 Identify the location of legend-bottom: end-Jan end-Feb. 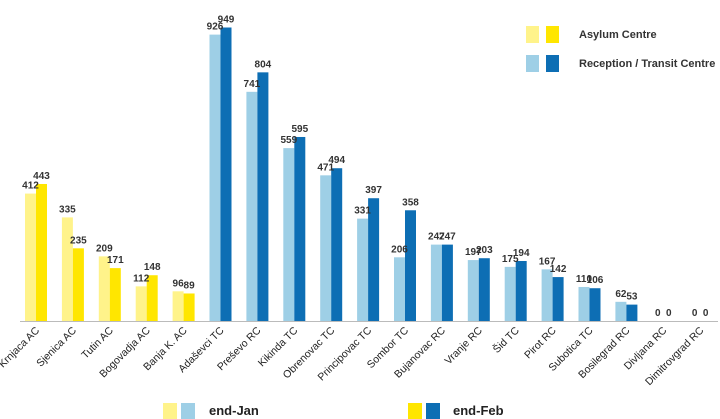
(333, 411).